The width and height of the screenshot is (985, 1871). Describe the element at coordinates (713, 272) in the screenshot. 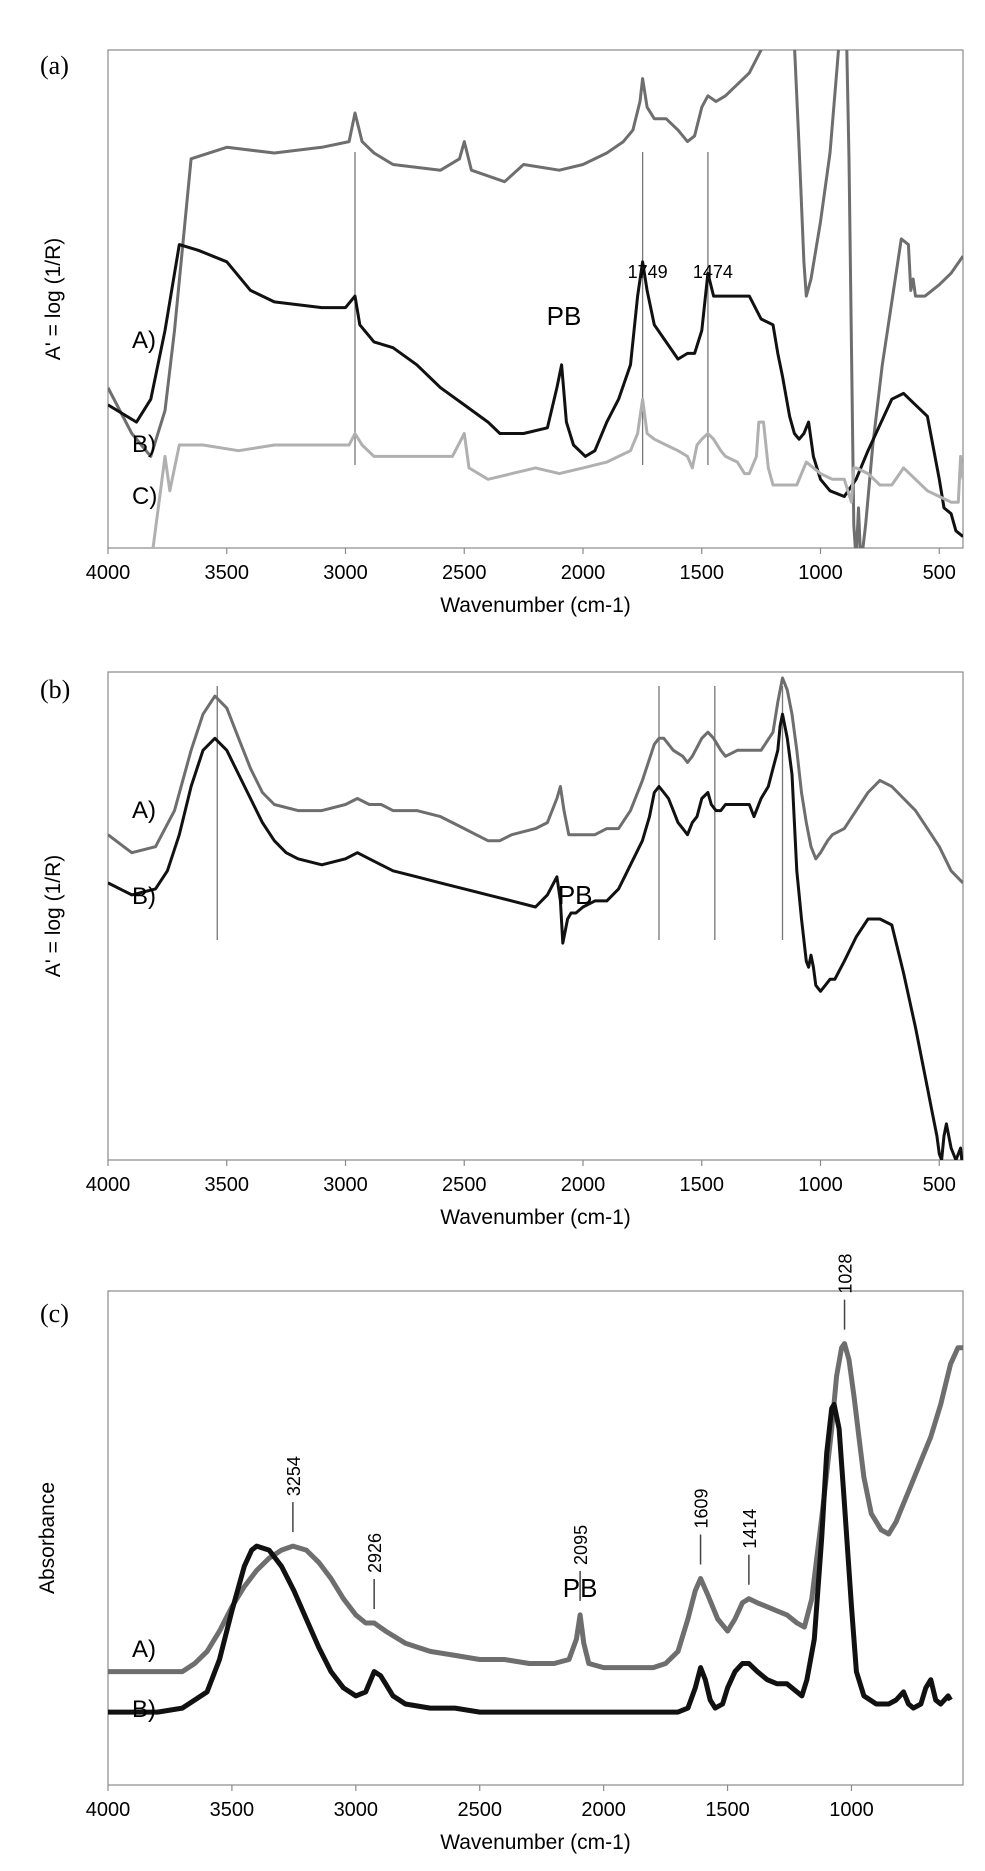

I see `wavenumber-annotation: 1474` at that location.